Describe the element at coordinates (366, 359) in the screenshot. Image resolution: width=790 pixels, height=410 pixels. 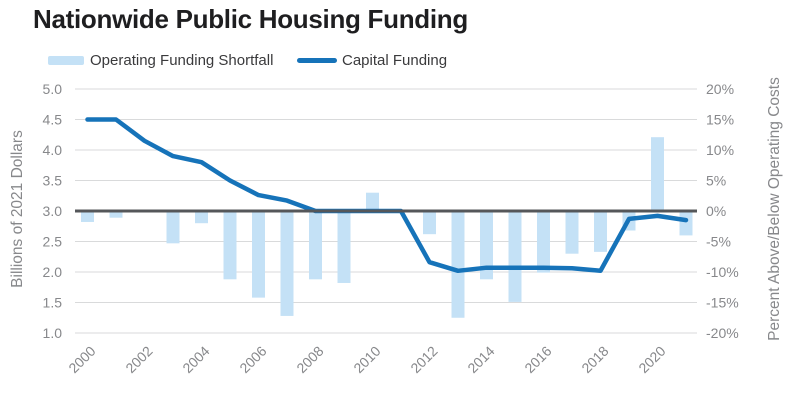
I see `x-axis-tick: 2010` at that location.